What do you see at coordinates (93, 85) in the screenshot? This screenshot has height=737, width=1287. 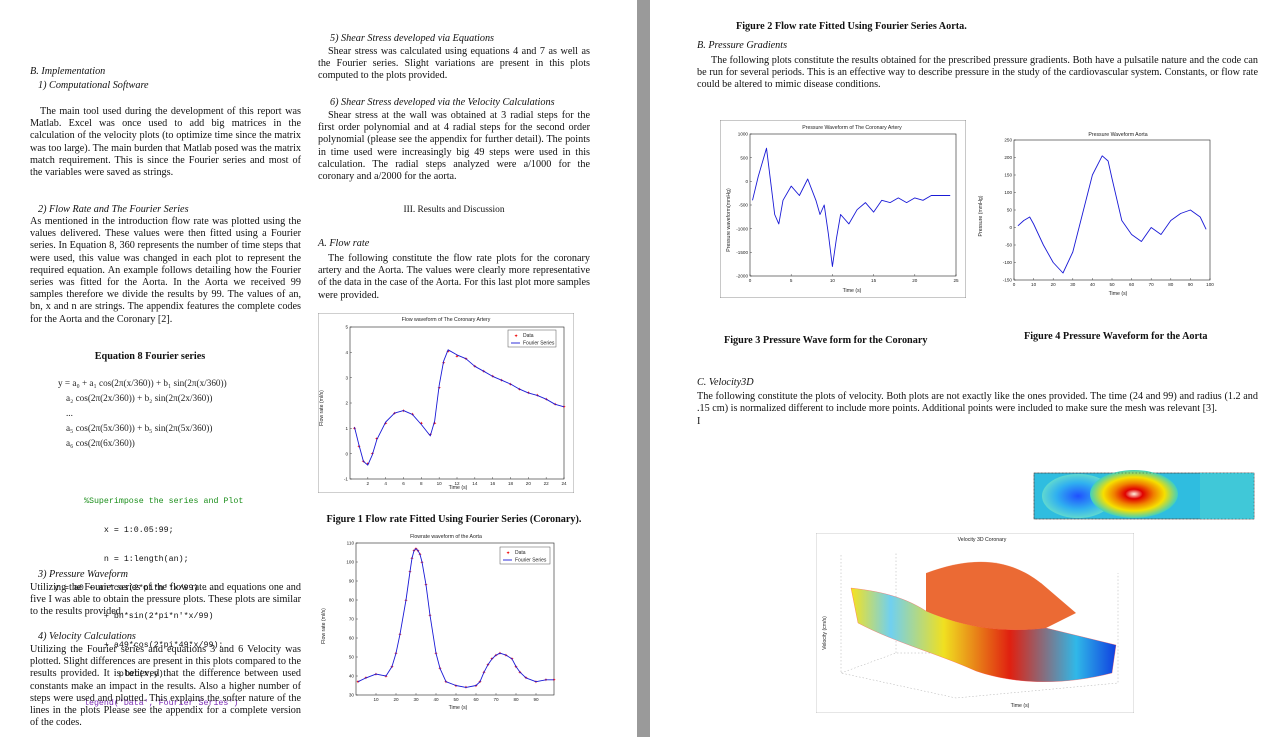 I see `computational-heading: 1) Computational Software` at bounding box center [93, 85].